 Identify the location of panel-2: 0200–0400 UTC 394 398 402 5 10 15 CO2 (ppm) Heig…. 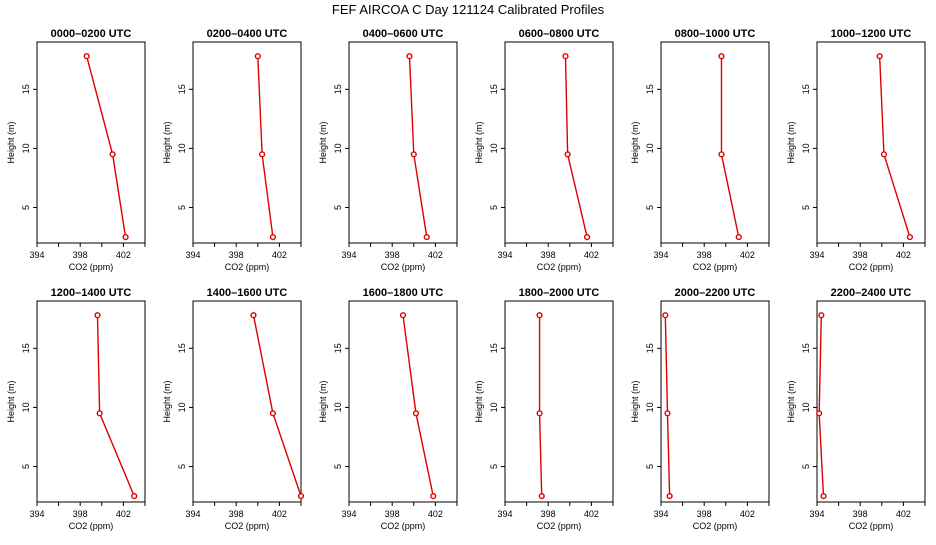
(232, 150).